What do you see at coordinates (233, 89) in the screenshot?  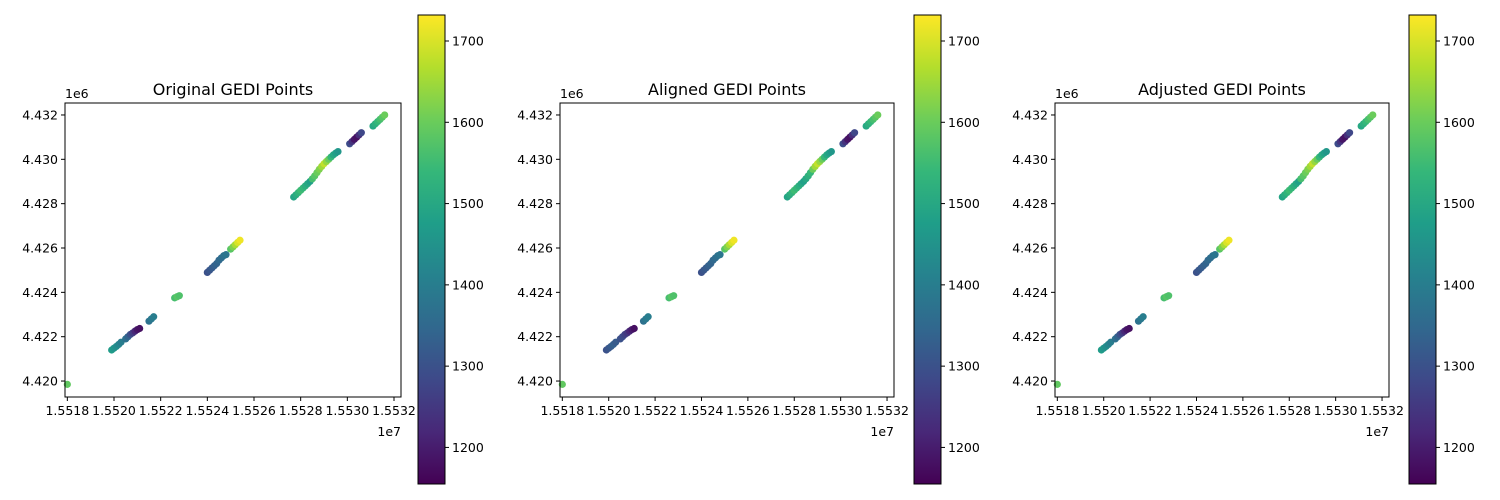 I see `chart-title: Original GEDI Points` at bounding box center [233, 89].